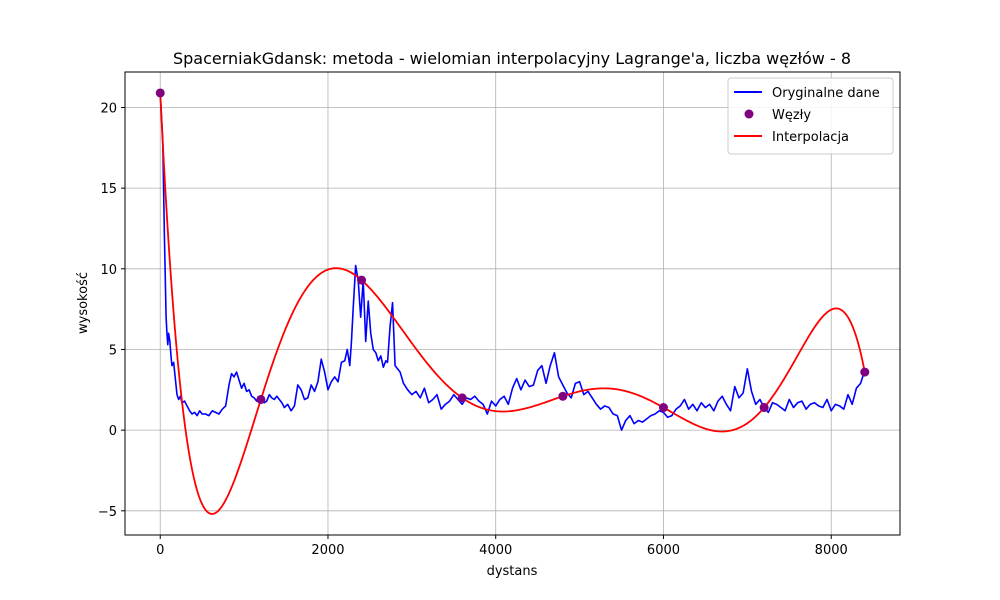 The image size is (1000, 600). What do you see at coordinates (831, 550) in the screenshot?
I see `x-tick-label: 8000` at bounding box center [831, 550].